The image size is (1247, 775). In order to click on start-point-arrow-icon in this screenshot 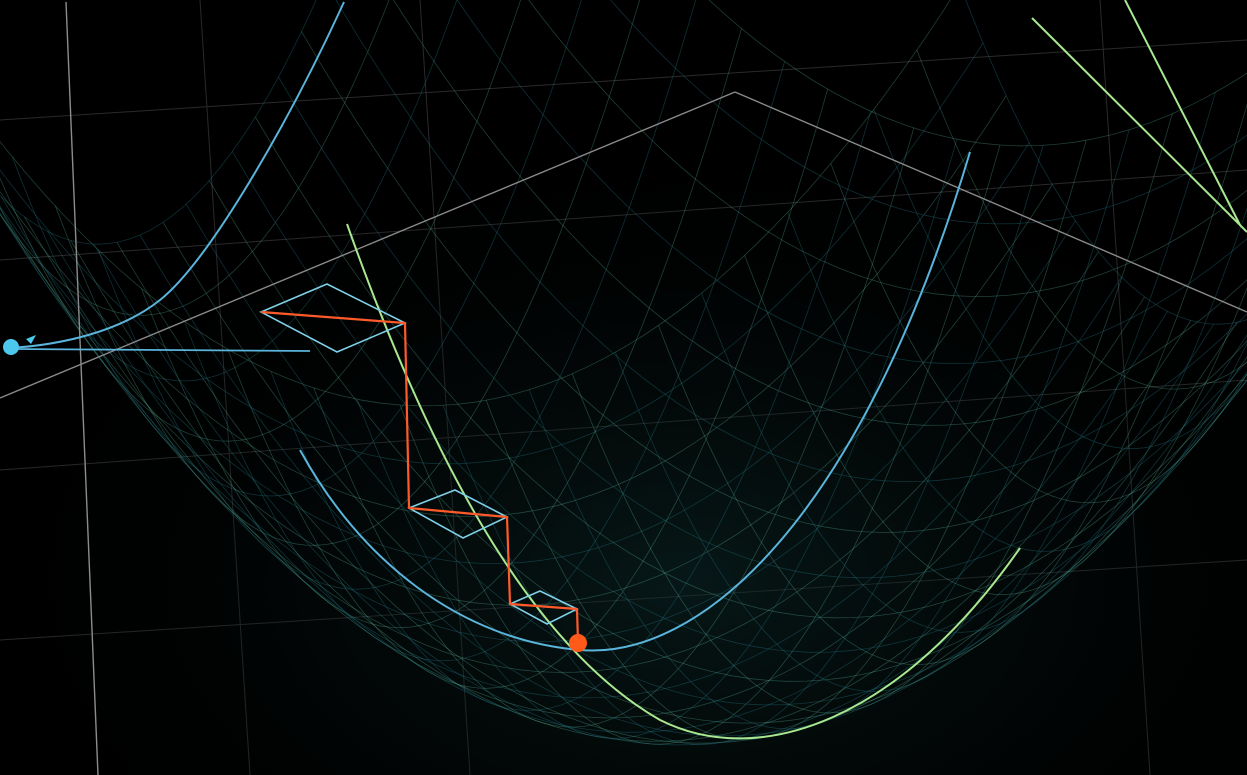, I will do `click(31, 339)`.